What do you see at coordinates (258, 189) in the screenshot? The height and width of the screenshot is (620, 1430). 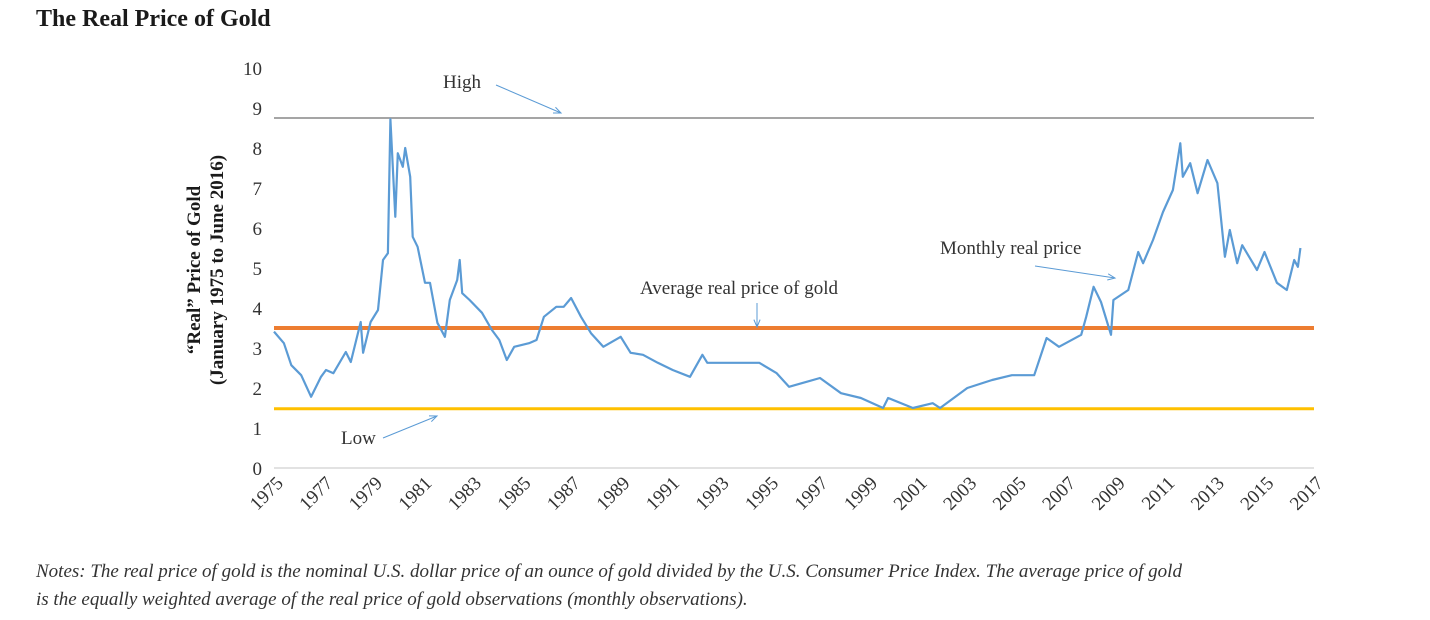 I see `y-tick-label: 7` at bounding box center [258, 189].